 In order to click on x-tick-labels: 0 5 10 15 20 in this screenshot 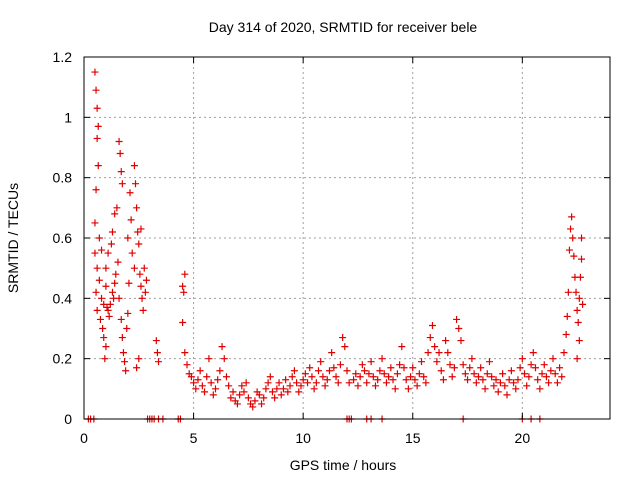, I will do `click(305, 438)`.